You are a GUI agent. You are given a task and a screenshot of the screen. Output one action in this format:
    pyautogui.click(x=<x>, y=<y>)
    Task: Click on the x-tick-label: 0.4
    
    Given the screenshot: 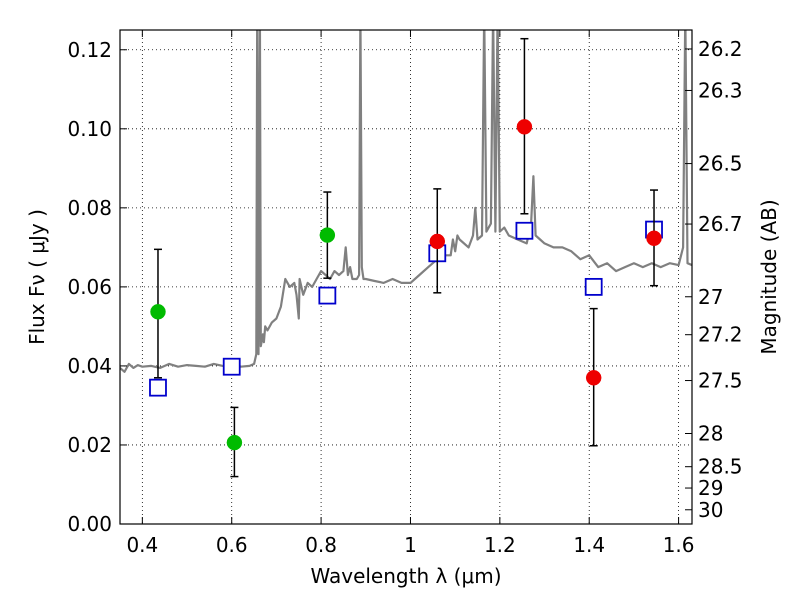 What is the action you would take?
    pyautogui.click(x=142, y=545)
    